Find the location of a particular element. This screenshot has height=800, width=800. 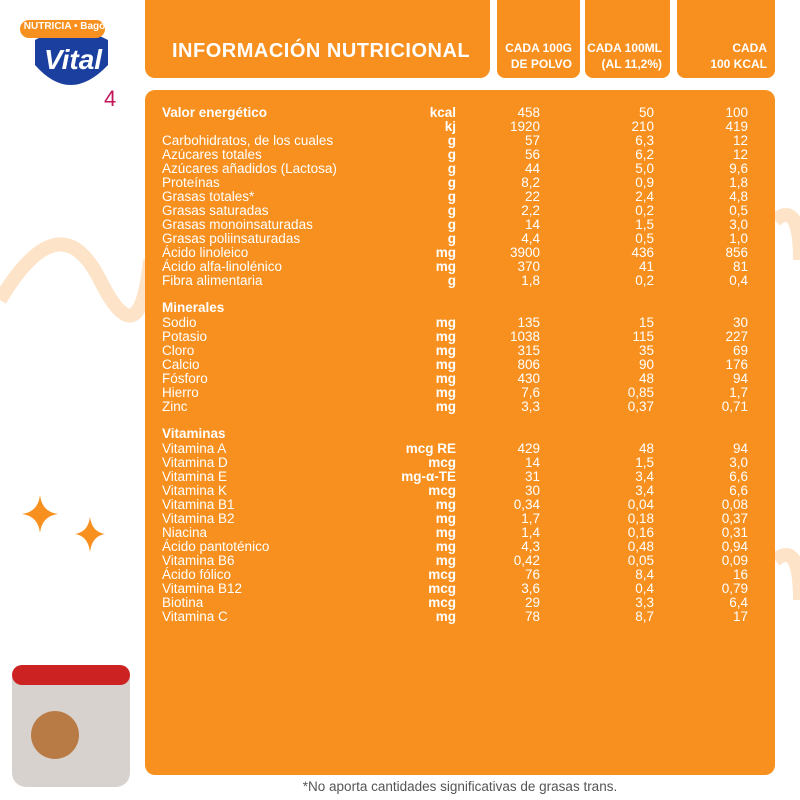

row-label: Vitamina E is located at coordinates (195, 476).